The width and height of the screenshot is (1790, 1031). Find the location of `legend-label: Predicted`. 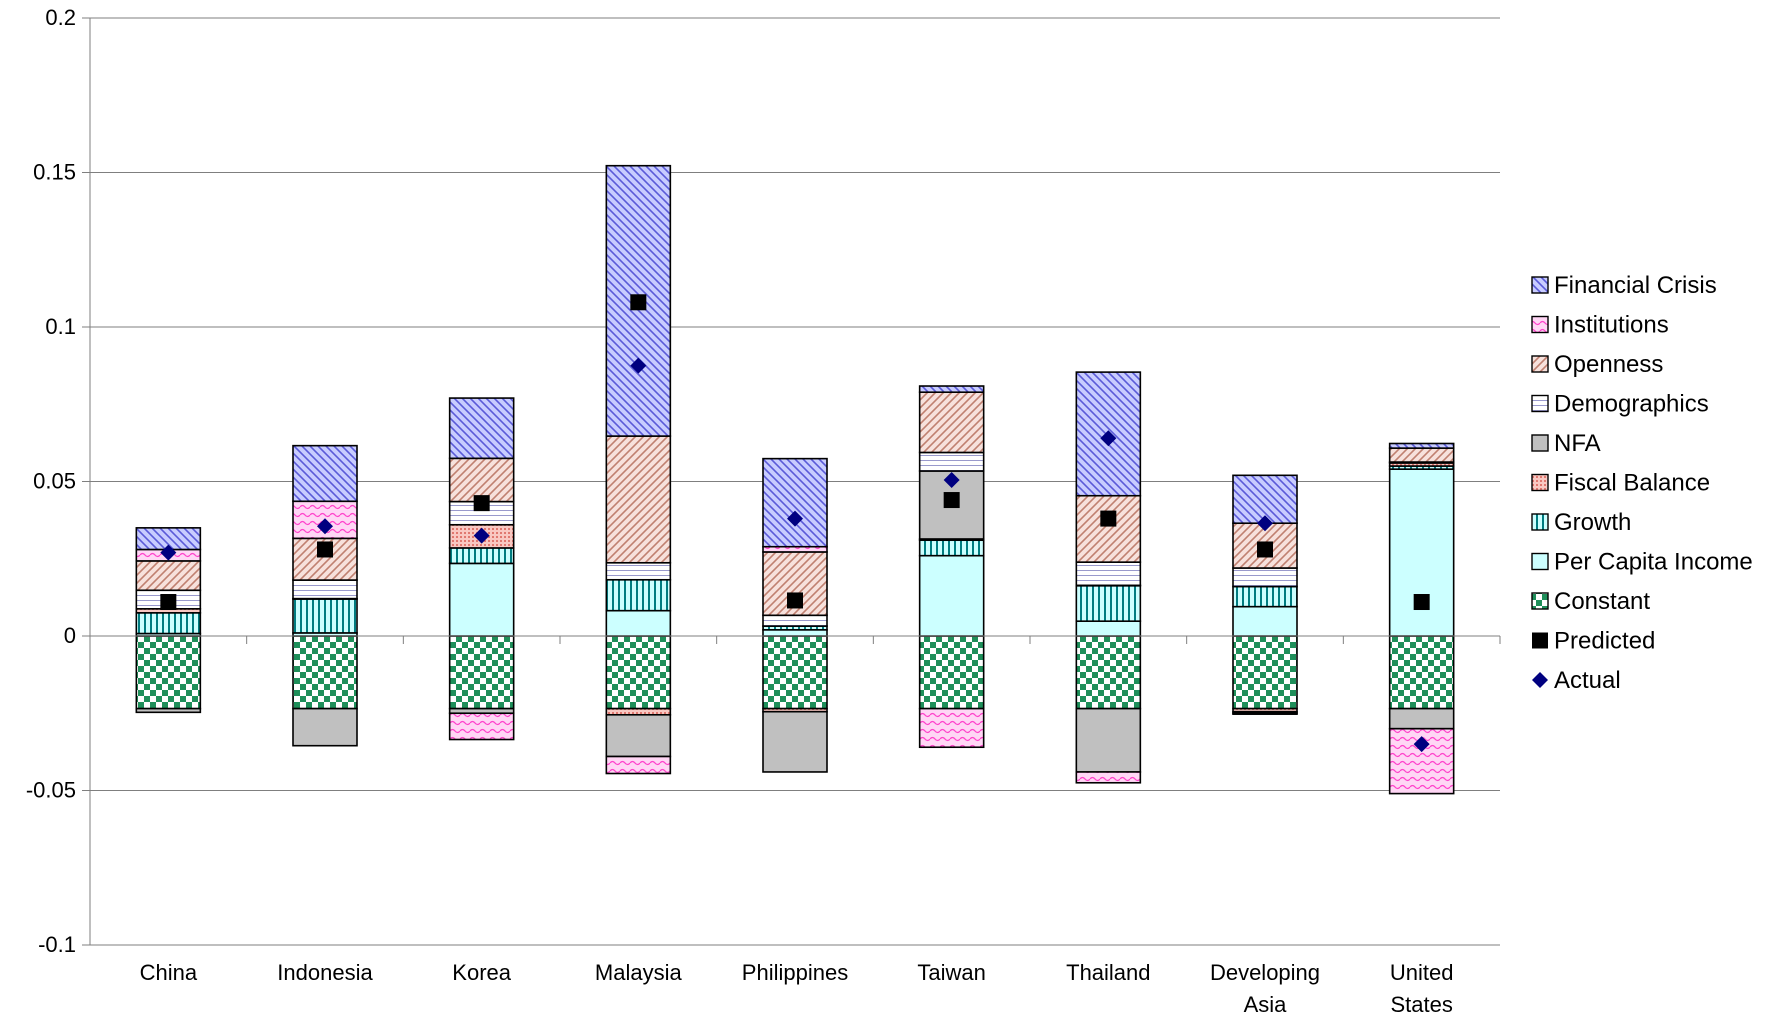

legend-label: Predicted is located at coordinates (1604, 641).